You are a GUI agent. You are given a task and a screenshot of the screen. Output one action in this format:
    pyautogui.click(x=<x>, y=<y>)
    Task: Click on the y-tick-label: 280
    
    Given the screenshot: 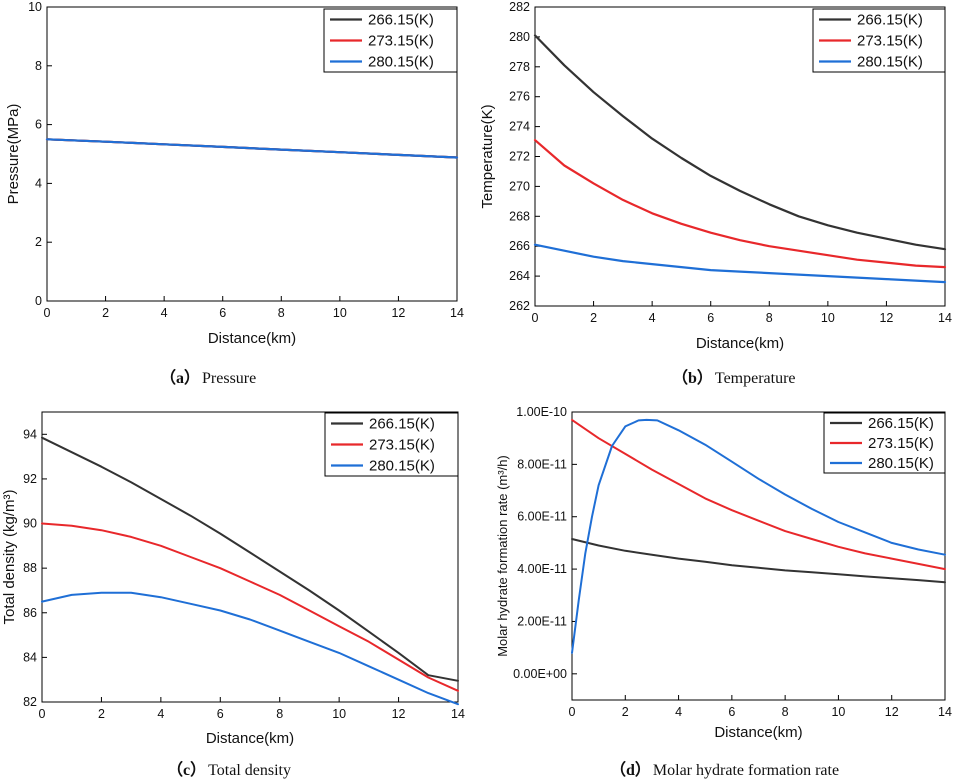 What is the action you would take?
    pyautogui.click(x=519, y=37)
    